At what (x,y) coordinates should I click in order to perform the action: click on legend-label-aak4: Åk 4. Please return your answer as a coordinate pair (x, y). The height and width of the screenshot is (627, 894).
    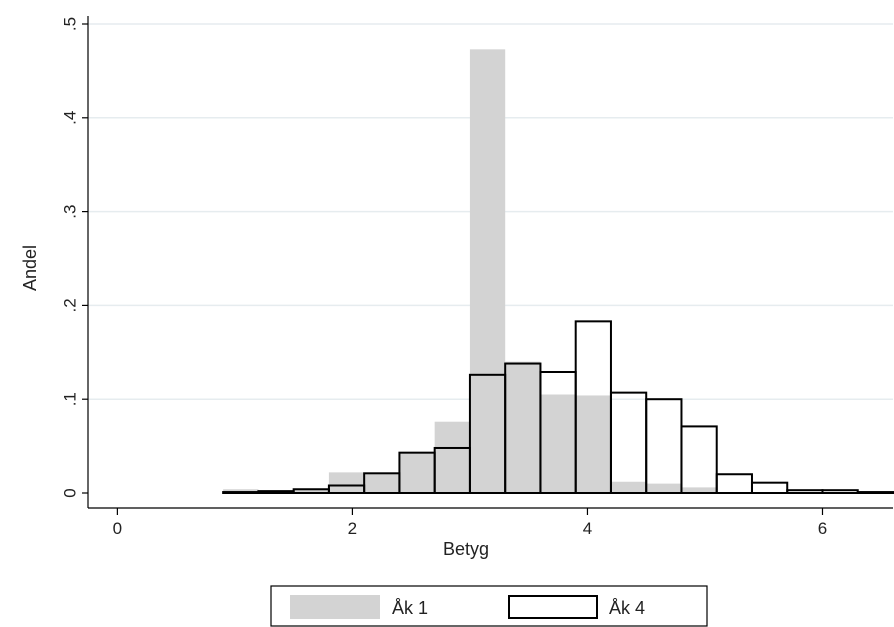
    Looking at the image, I should click on (627, 608).